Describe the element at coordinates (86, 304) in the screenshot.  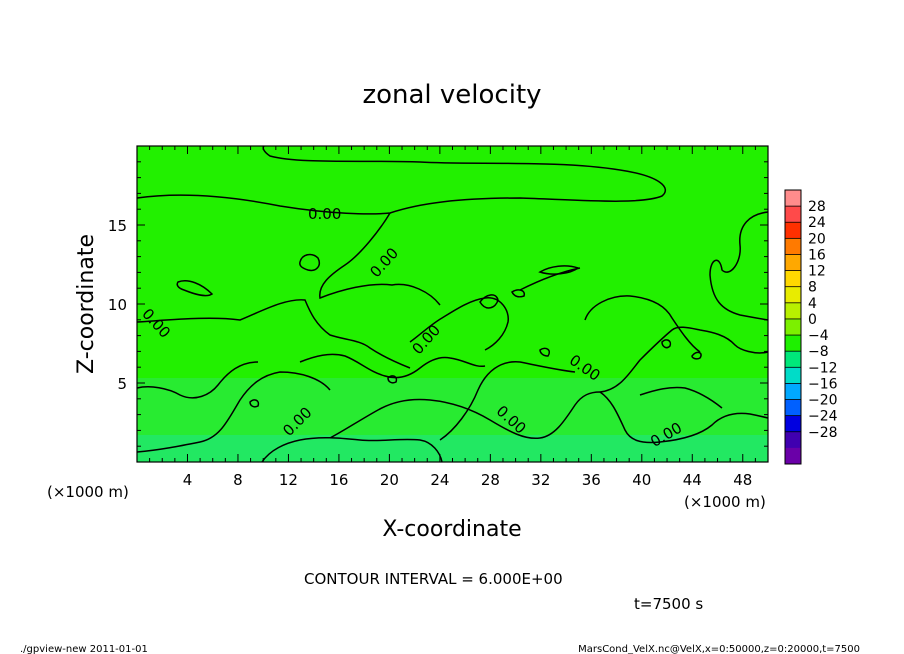
I see `y-axis-label: Z-coordinate` at that location.